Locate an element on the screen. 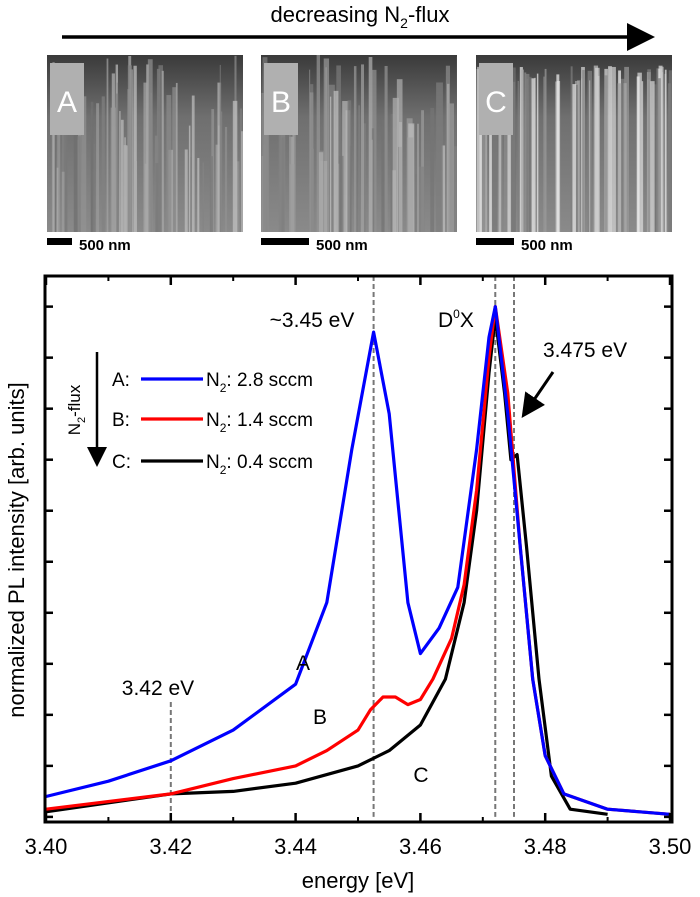 Image resolution: width=700 pixels, height=897 pixels. sem-image-b: B 500 nm is located at coordinates (359, 154).